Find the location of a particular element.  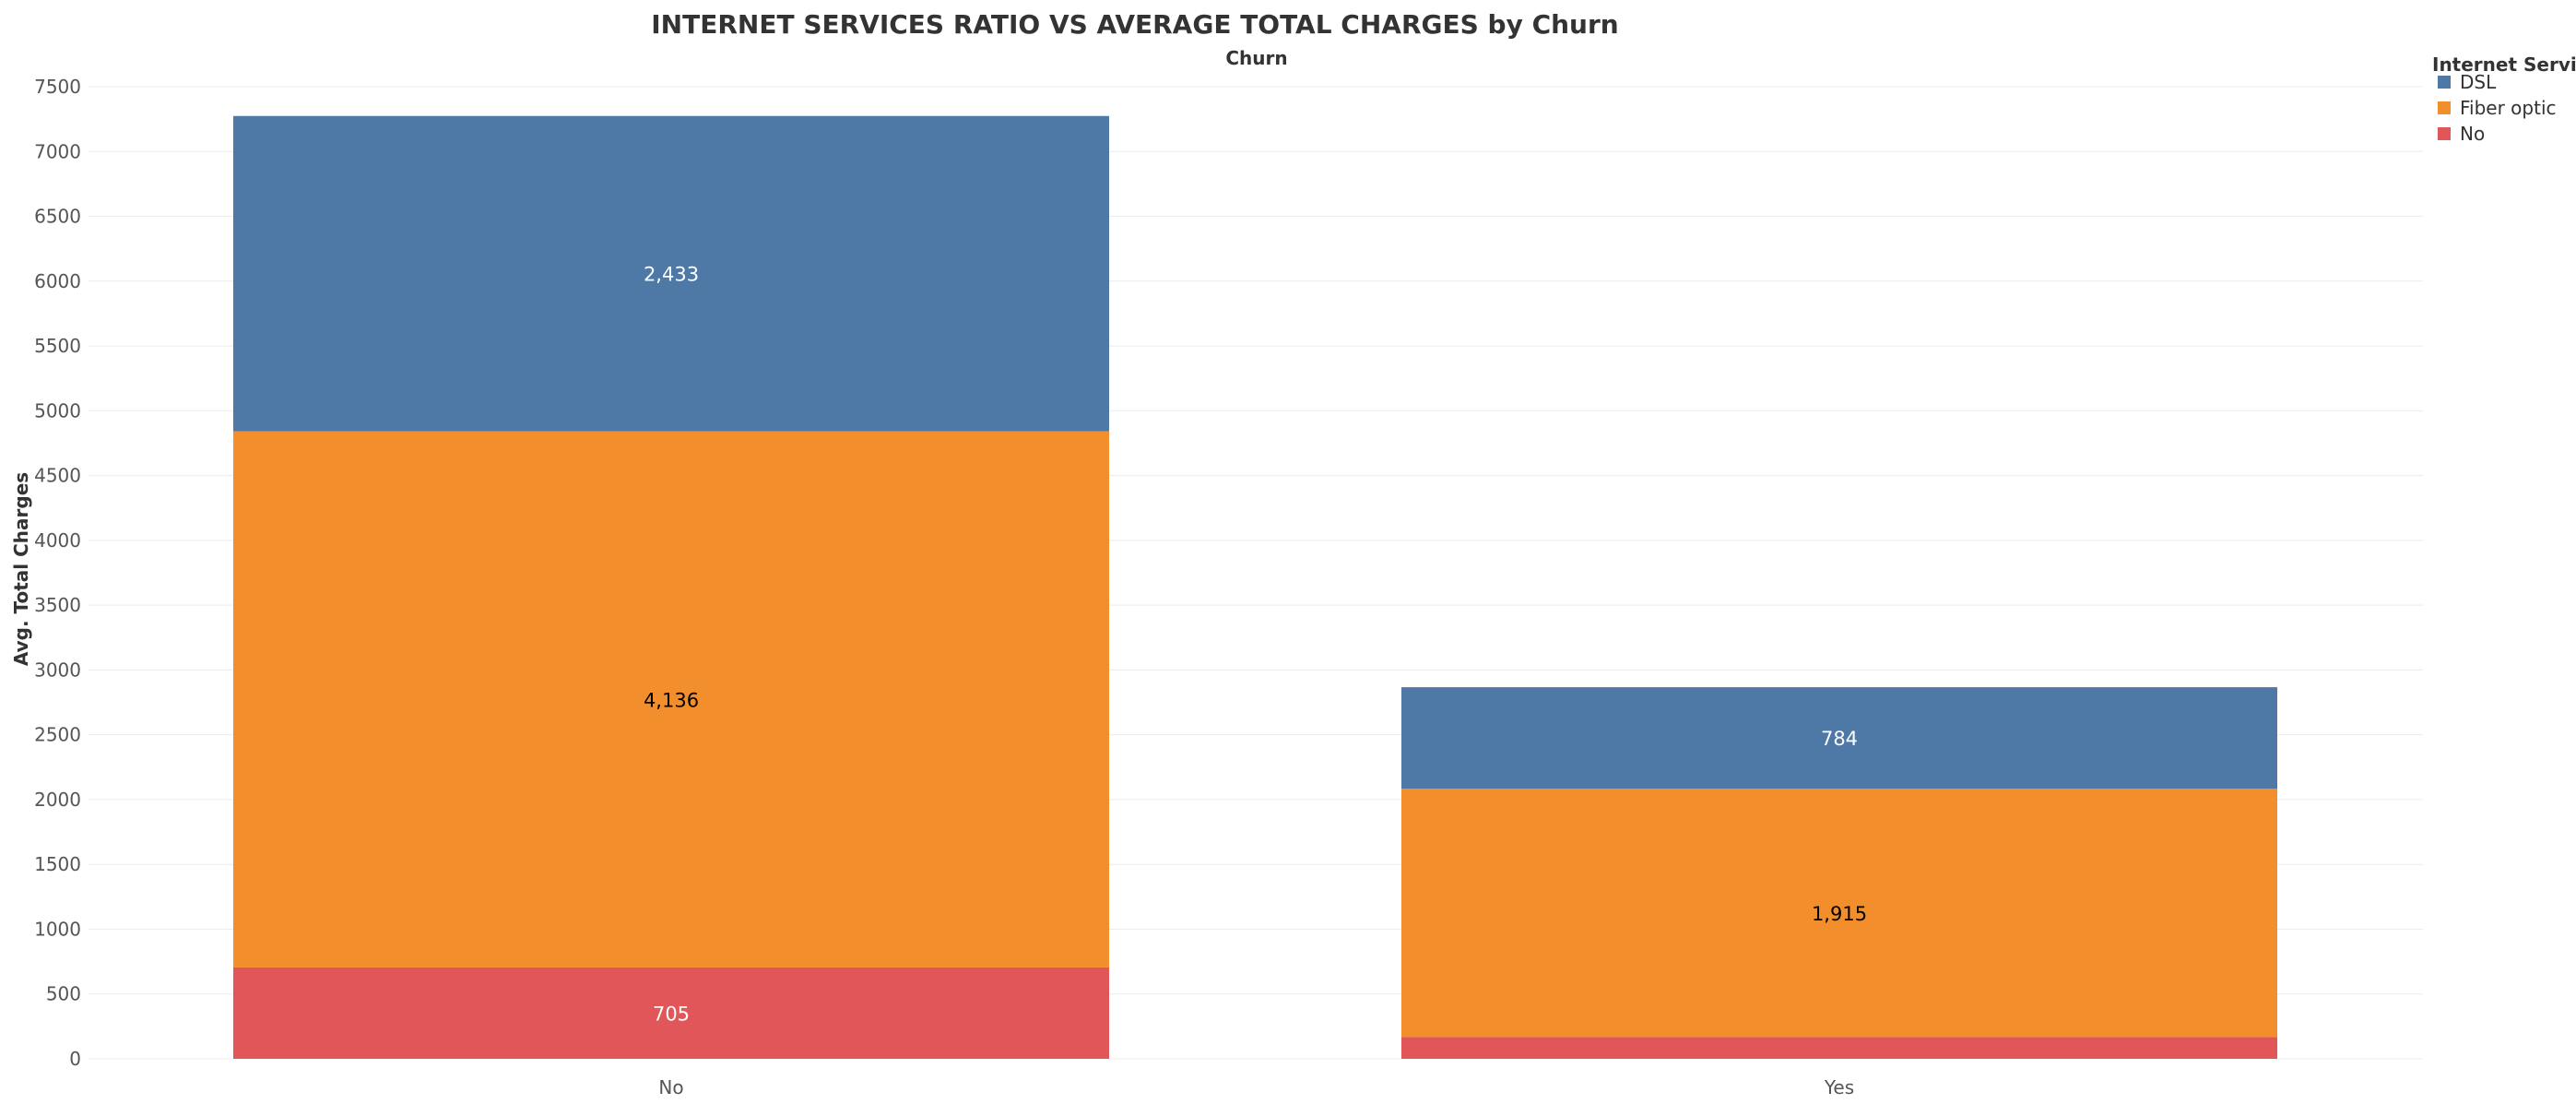

x-tick-label: No is located at coordinates (670, 1087).